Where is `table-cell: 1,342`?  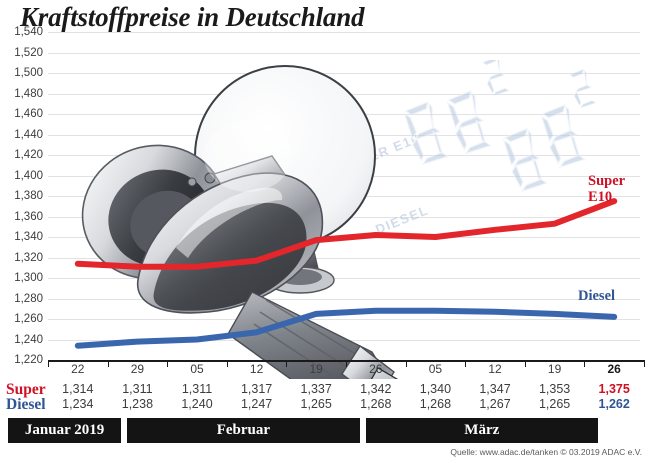 table-cell: 1,342 is located at coordinates (376, 389).